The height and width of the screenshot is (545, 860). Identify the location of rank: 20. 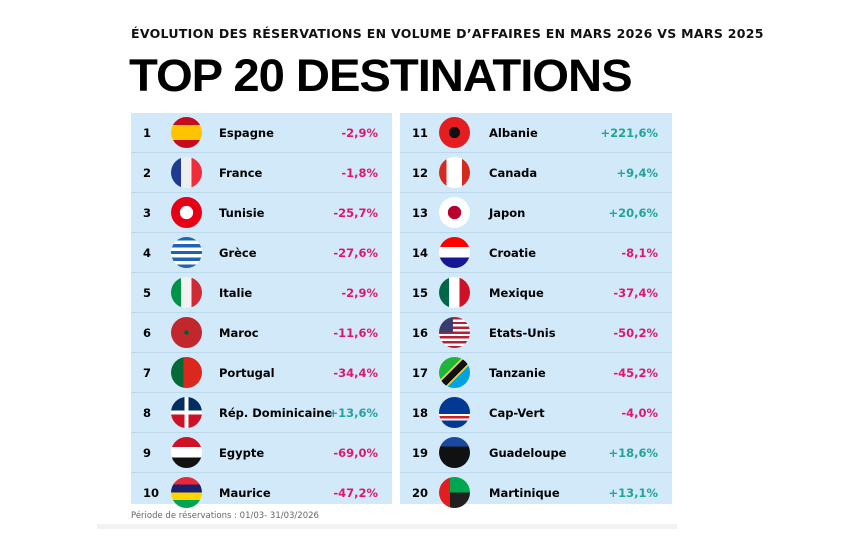
(420, 492).